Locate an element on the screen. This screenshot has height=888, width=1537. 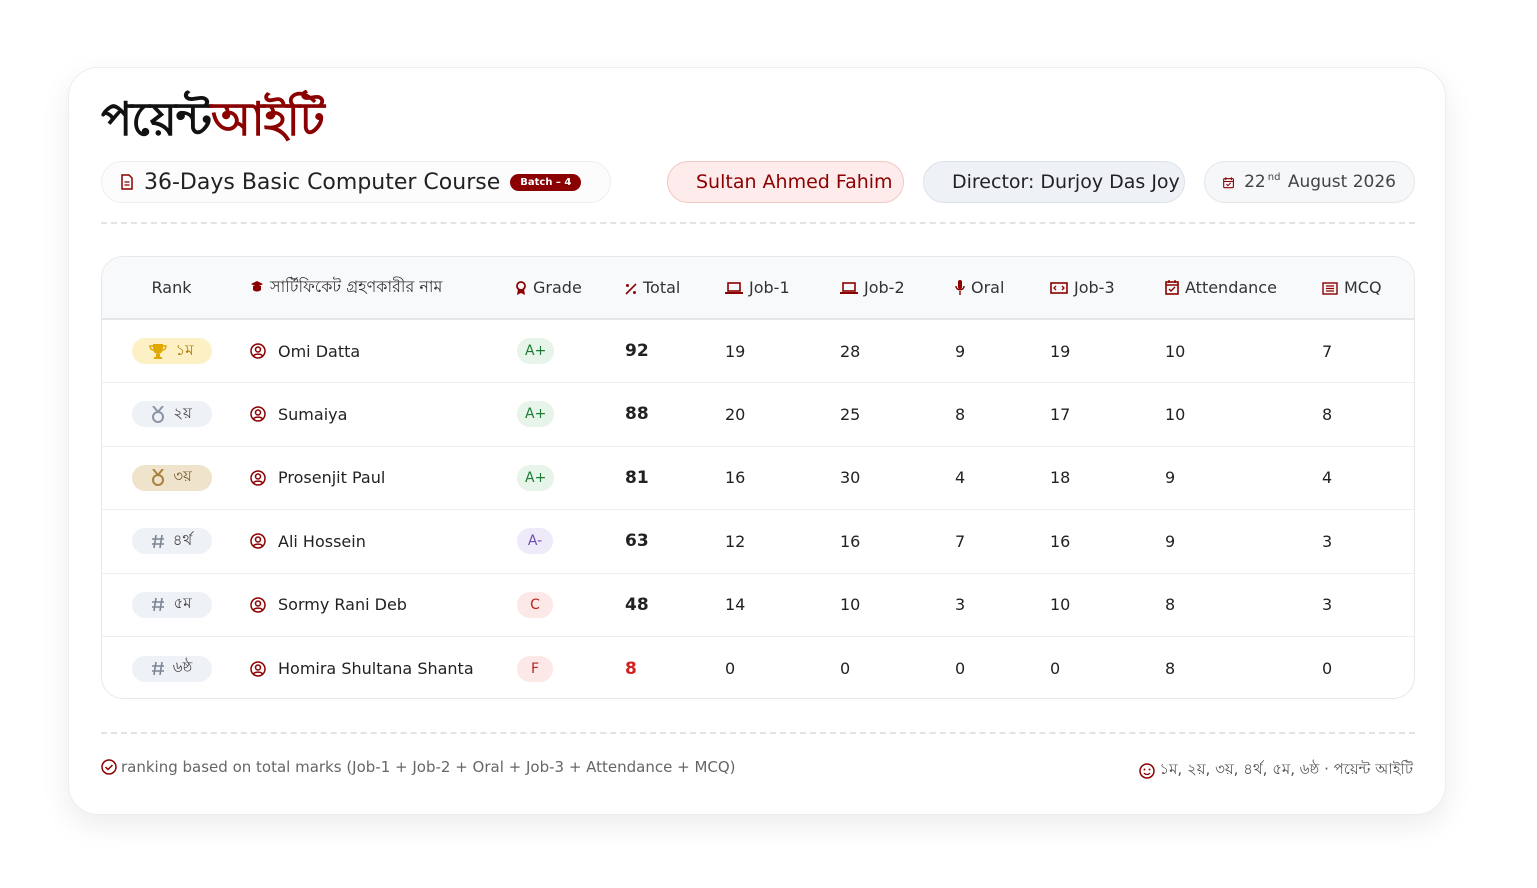
student-name: Homira Shultana Shanta is located at coordinates (376, 668).